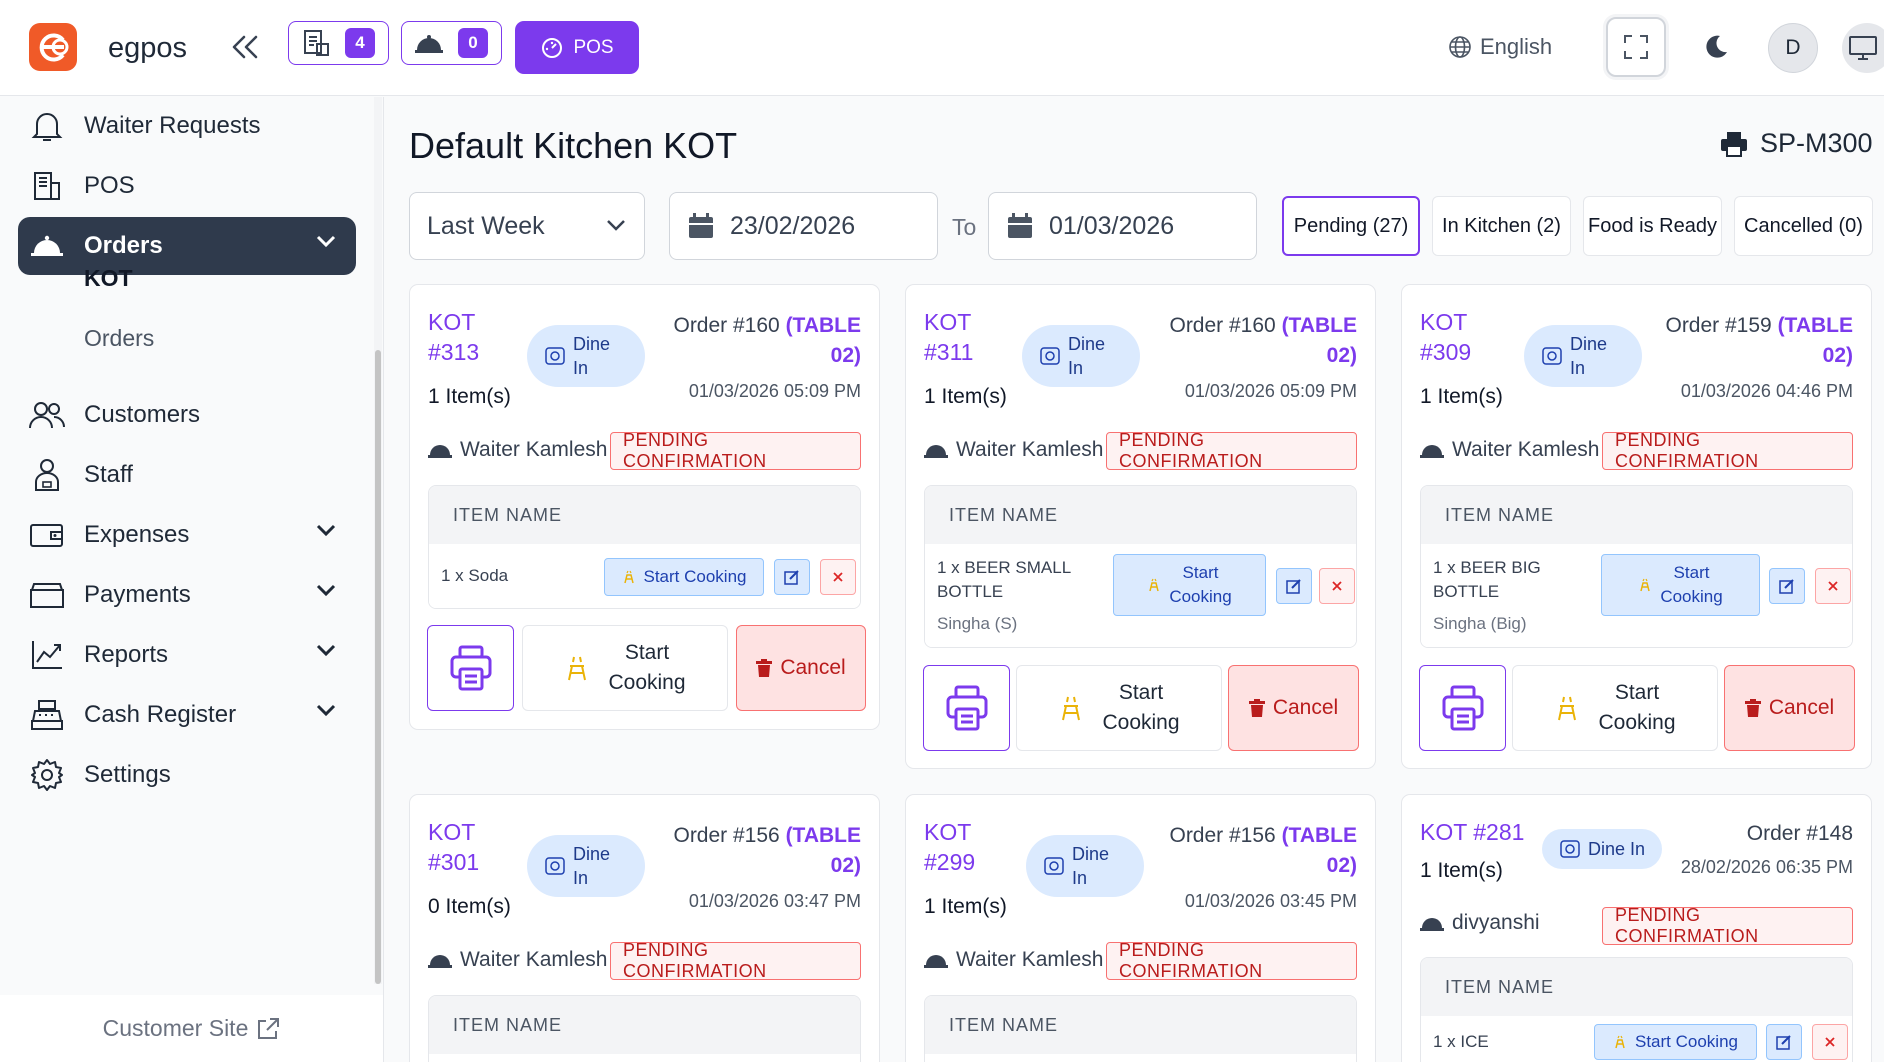  What do you see at coordinates (964, 227) in the screenshot?
I see `to-label: To` at bounding box center [964, 227].